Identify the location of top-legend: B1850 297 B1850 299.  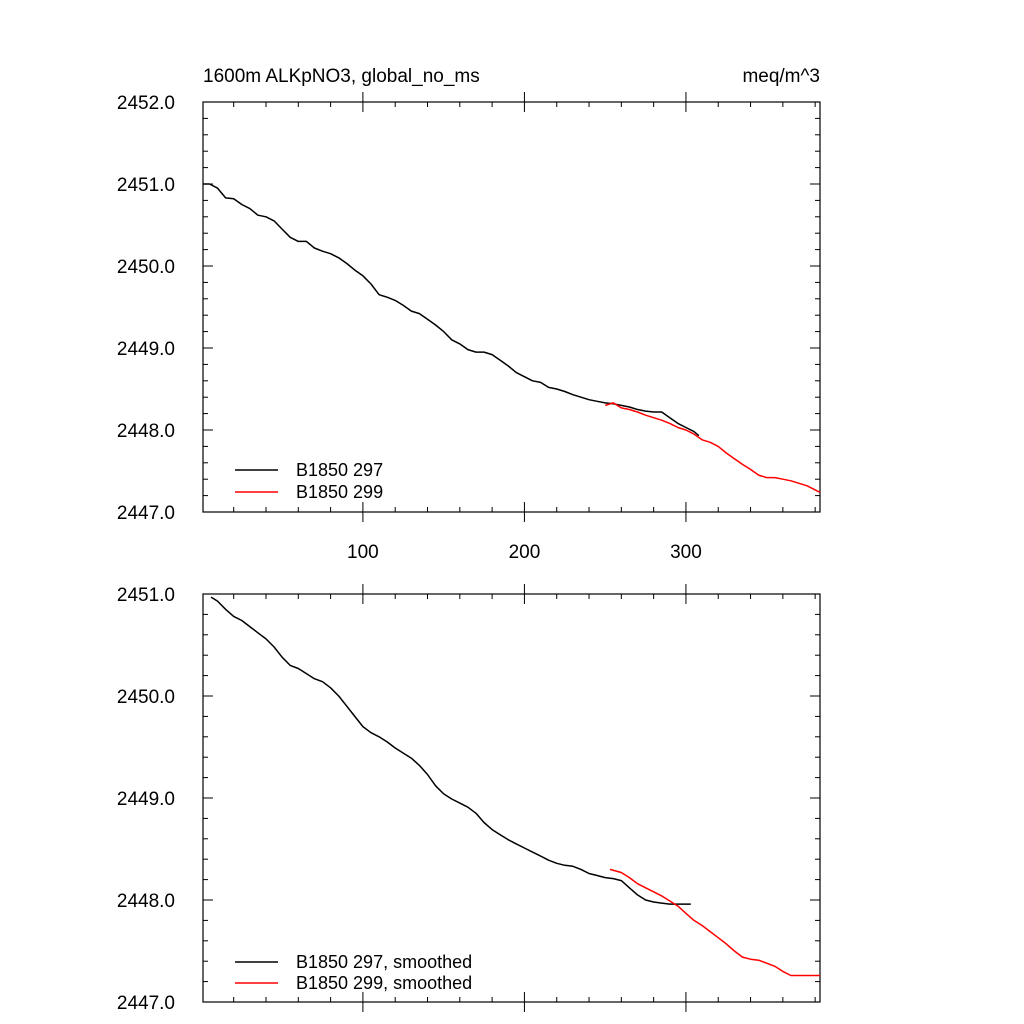
(309, 481).